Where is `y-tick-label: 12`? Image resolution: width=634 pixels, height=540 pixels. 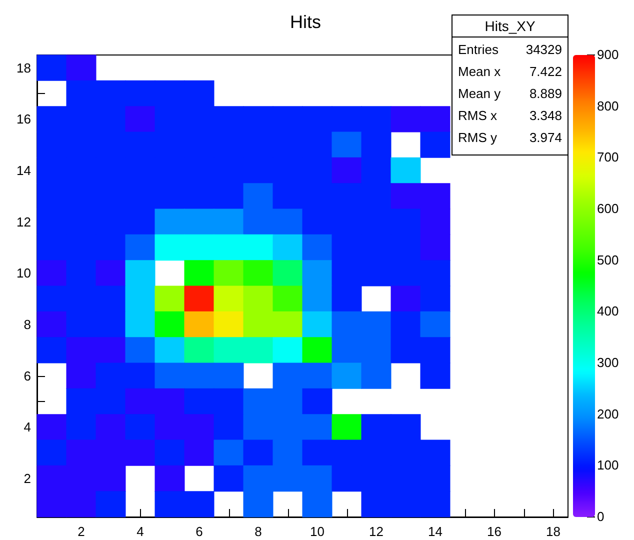 y-tick-label: 12 is located at coordinates (23, 222).